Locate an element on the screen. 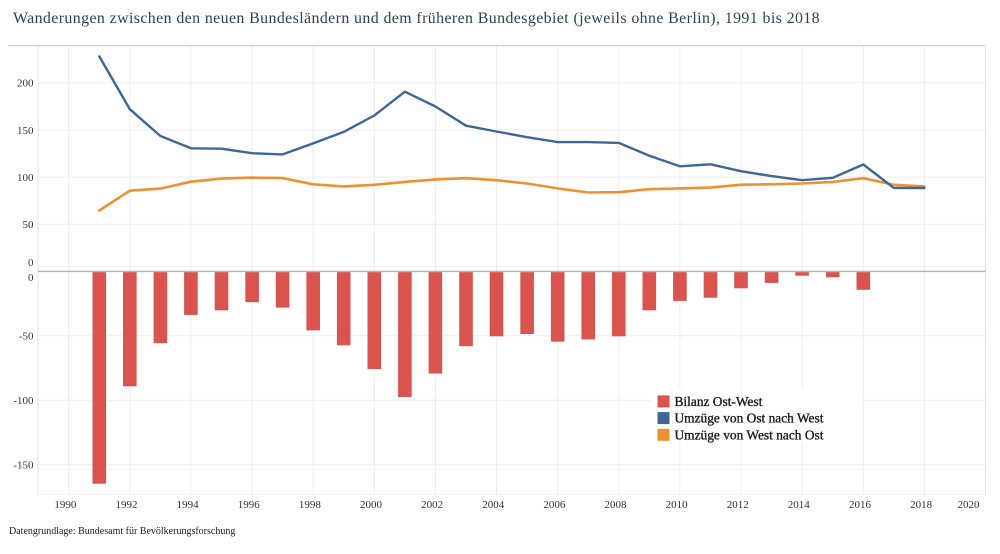  svg-text: 2000 is located at coordinates (371, 505).